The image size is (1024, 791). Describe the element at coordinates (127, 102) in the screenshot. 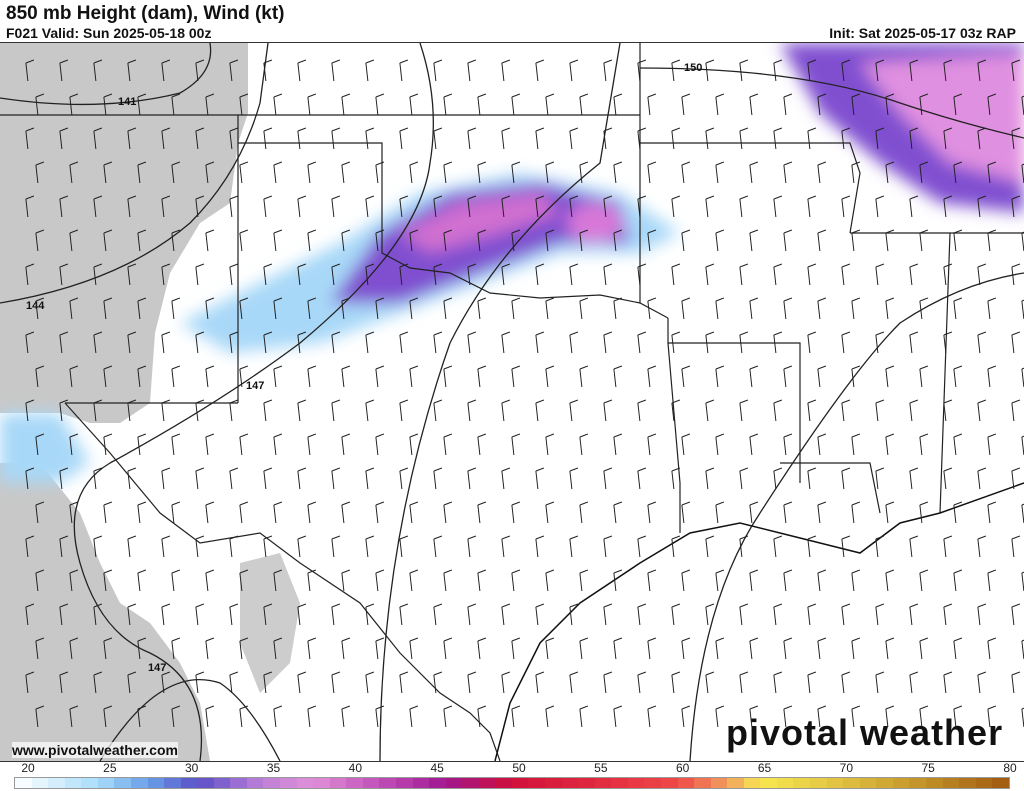

I see `contour-label: 141` at that location.